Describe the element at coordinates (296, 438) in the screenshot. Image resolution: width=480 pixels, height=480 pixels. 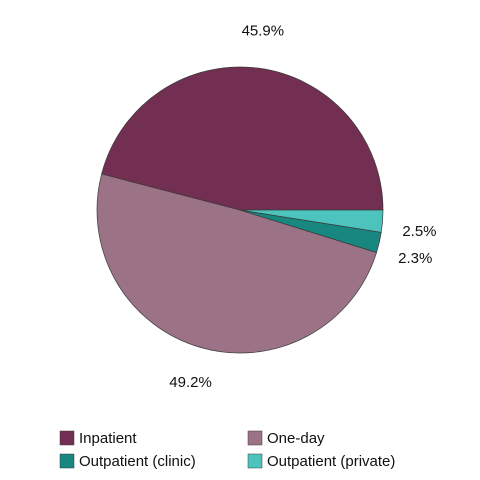
I see `legend-label: One-day` at that location.